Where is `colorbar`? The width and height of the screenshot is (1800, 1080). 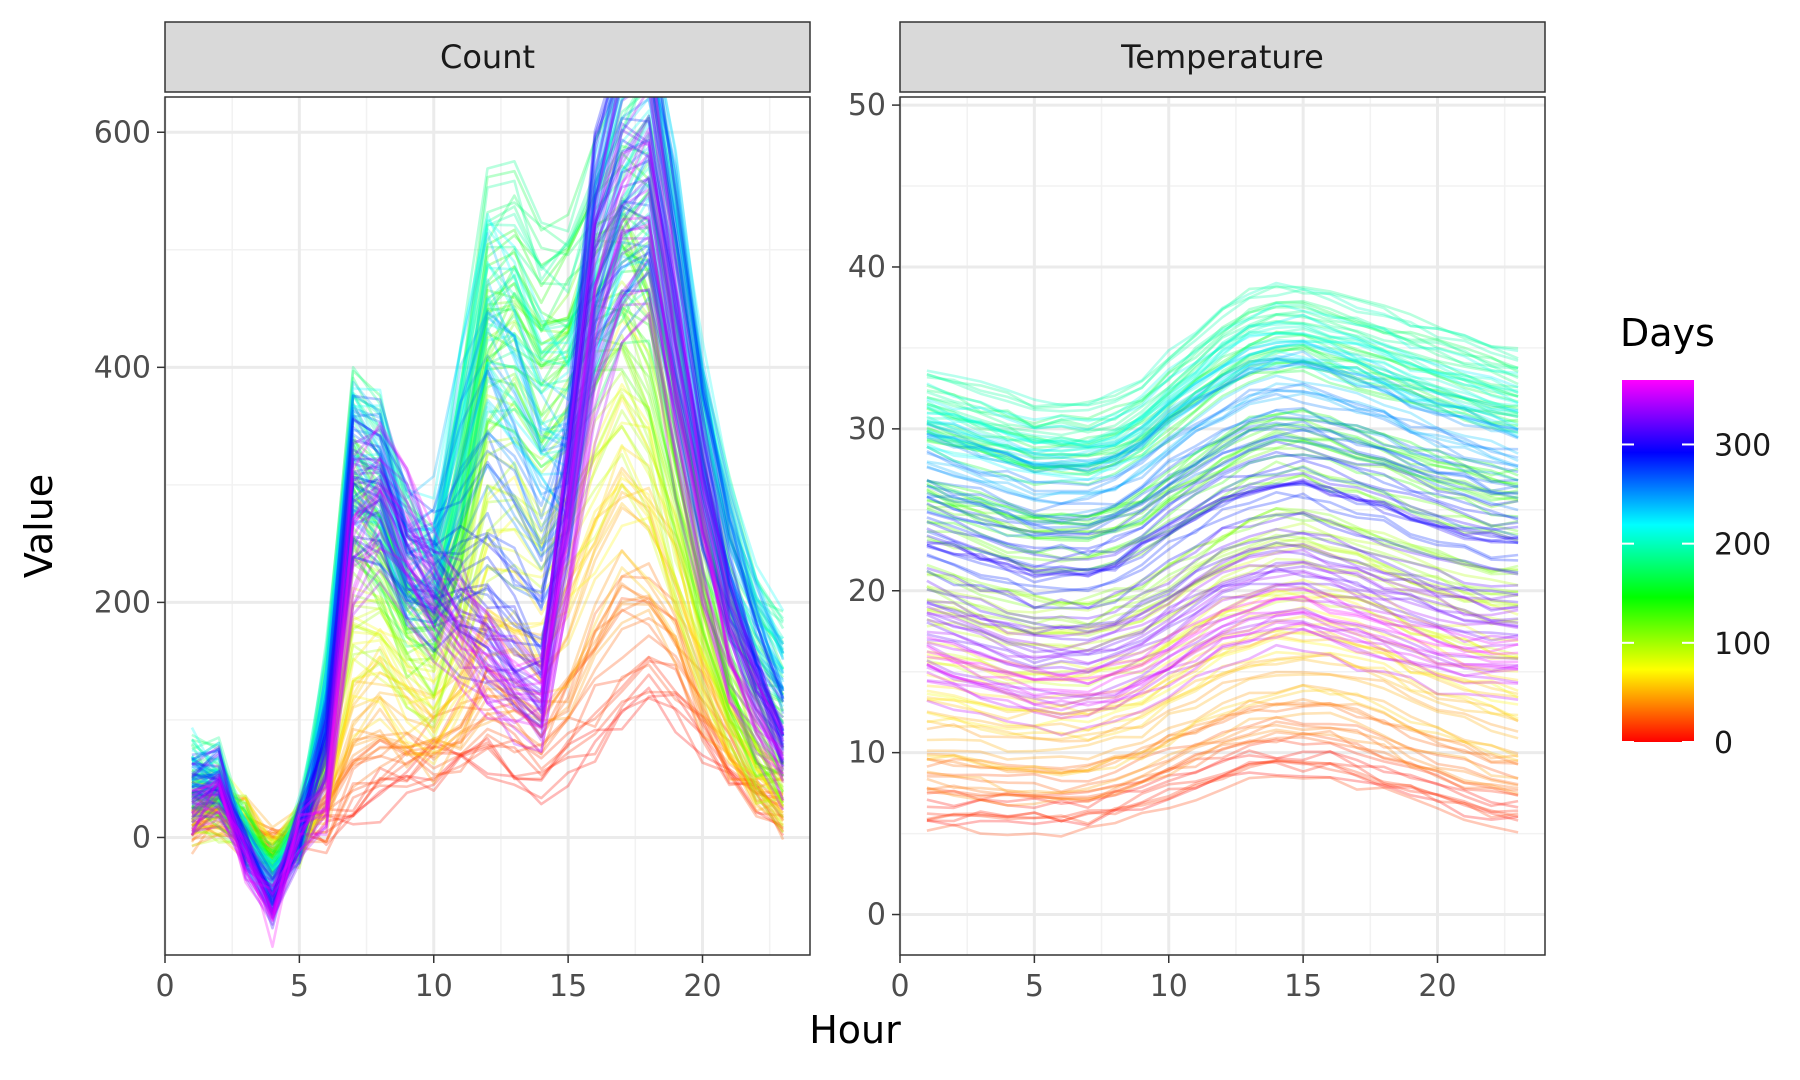 colorbar is located at coordinates (1658, 561).